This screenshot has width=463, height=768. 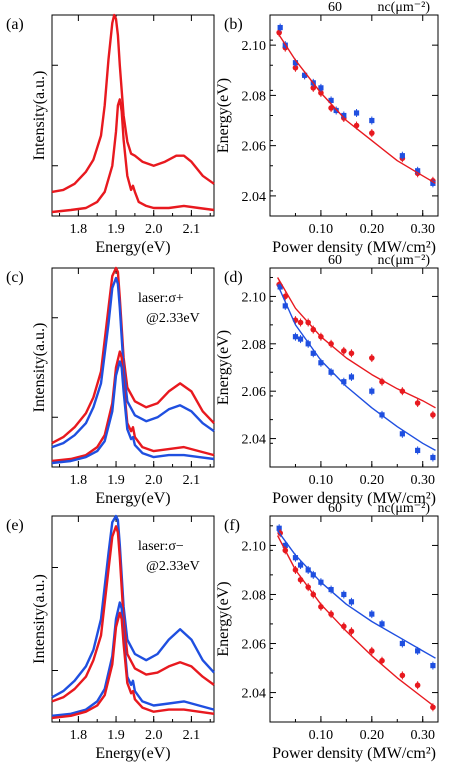 What do you see at coordinates (161, 298) in the screenshot?
I see `laser-polarization-label: laser:σ+` at bounding box center [161, 298].